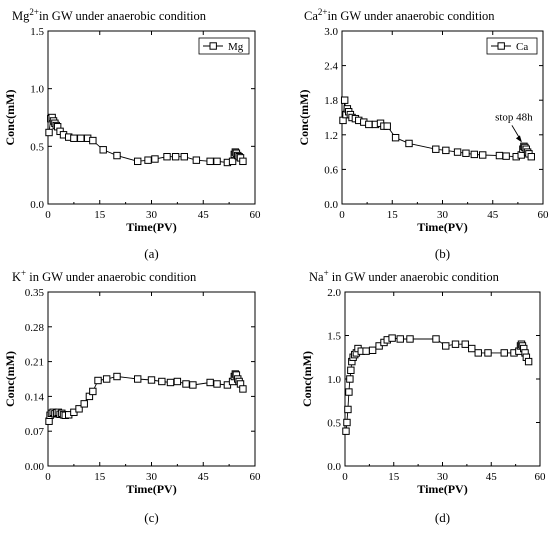  Describe the element at coordinates (311, 16) in the screenshot. I see `title-ion: Ca` at that location.